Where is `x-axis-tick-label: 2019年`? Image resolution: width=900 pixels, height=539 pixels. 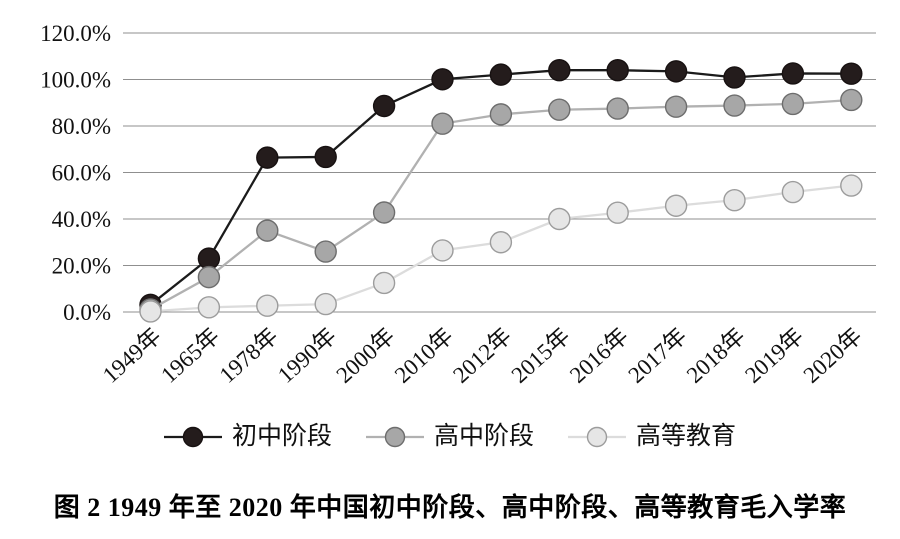 x-axis-tick-label: 2019年 is located at coordinates (774, 355).